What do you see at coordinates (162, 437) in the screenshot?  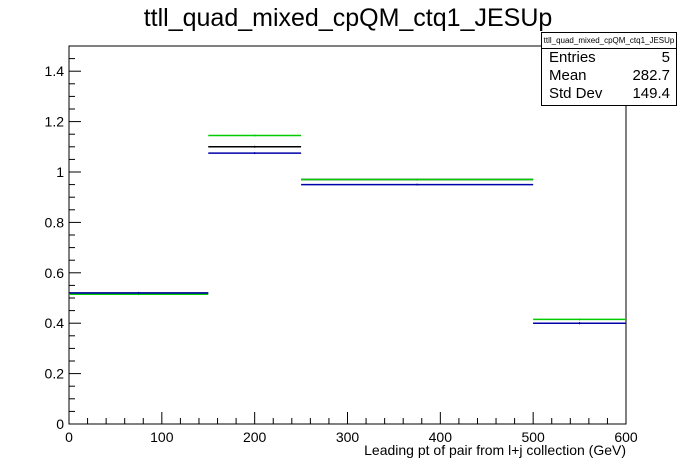 I see `x-tick-label: 100` at bounding box center [162, 437].